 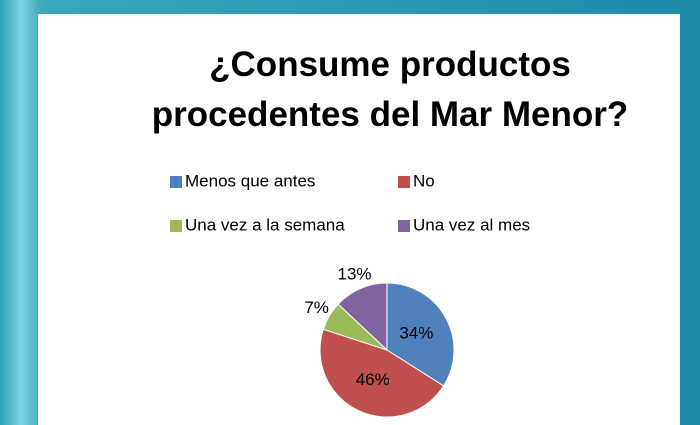 What do you see at coordinates (355, 273) in the screenshot?
I see `data-label: 13%` at bounding box center [355, 273].